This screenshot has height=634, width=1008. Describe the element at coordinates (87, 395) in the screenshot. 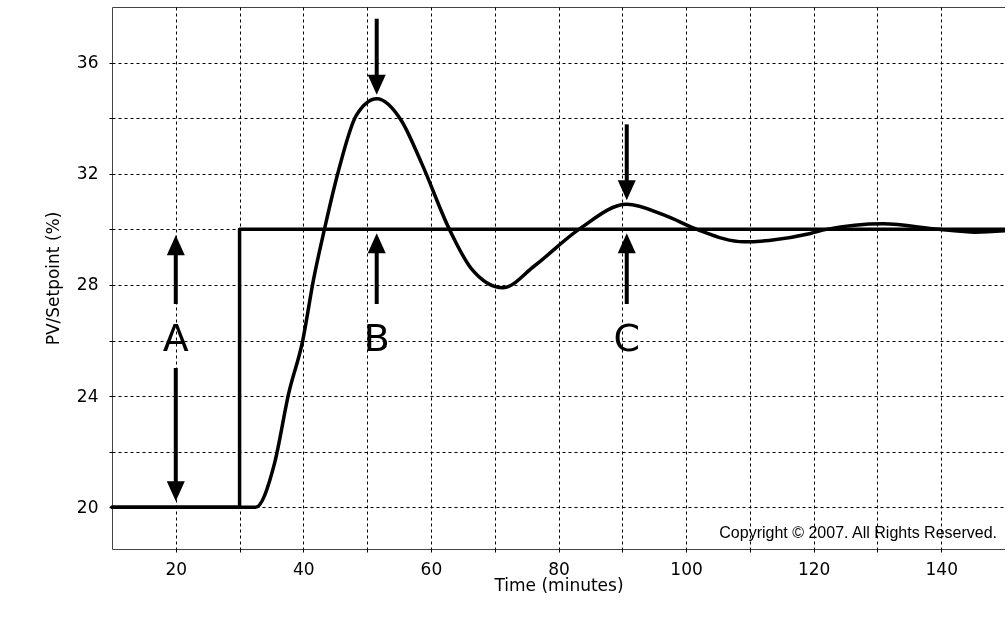

I see `y-tick-label: 24` at that location.